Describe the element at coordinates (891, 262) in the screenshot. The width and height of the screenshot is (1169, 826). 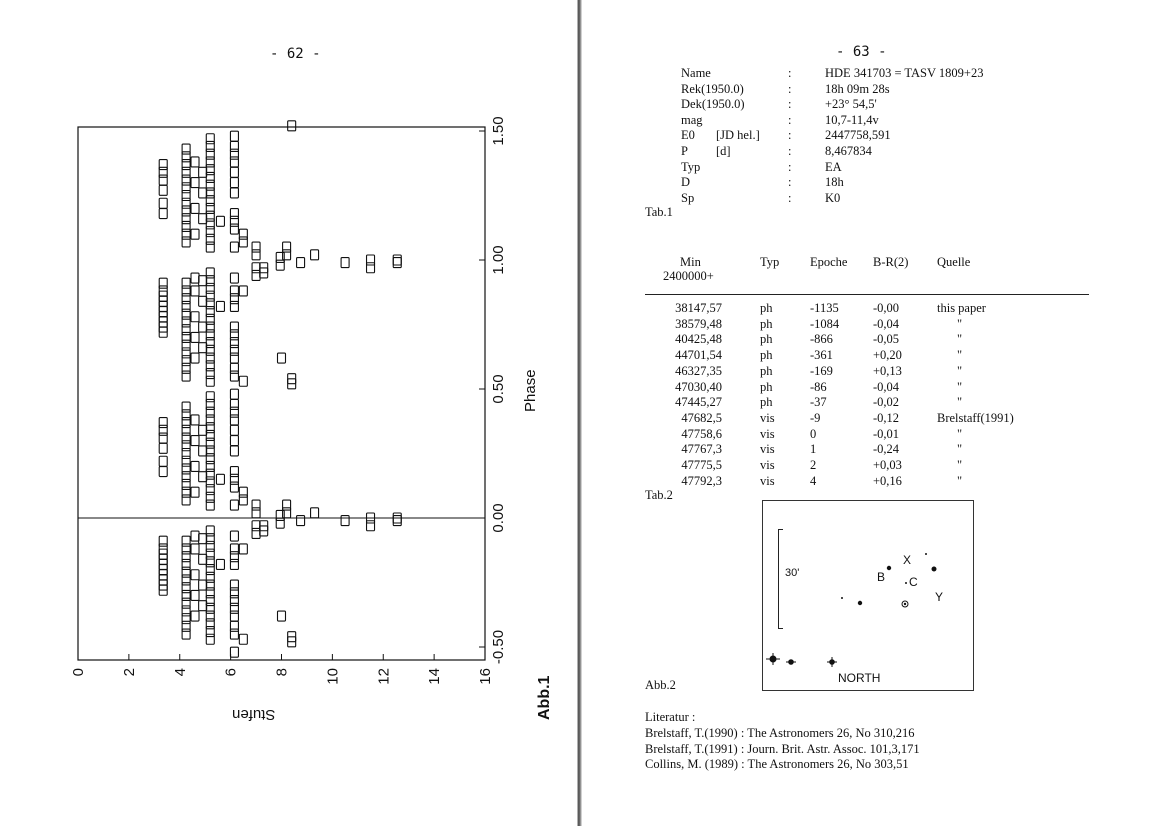
I see `col-header-br: B-R(2)` at that location.